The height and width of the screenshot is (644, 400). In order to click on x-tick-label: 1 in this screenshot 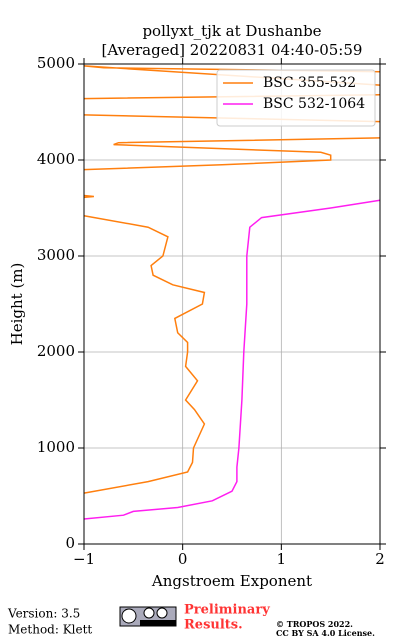, I will do `click(282, 559)`.